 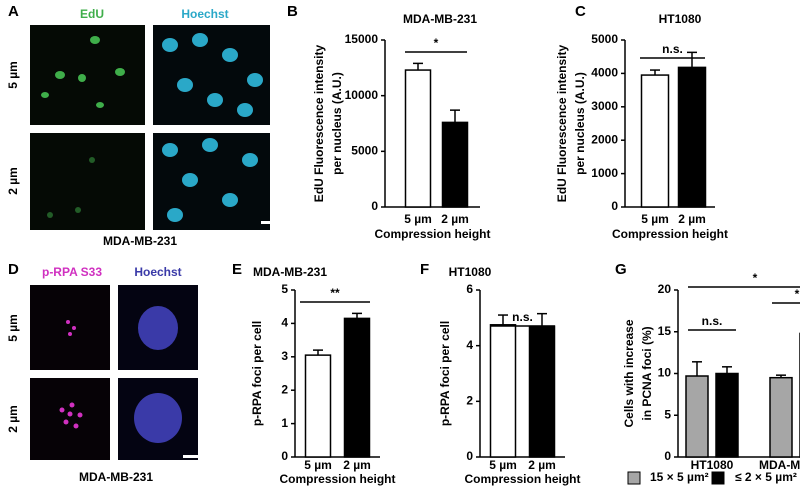 I want to click on panel-letter: E, so click(x=237, y=269).